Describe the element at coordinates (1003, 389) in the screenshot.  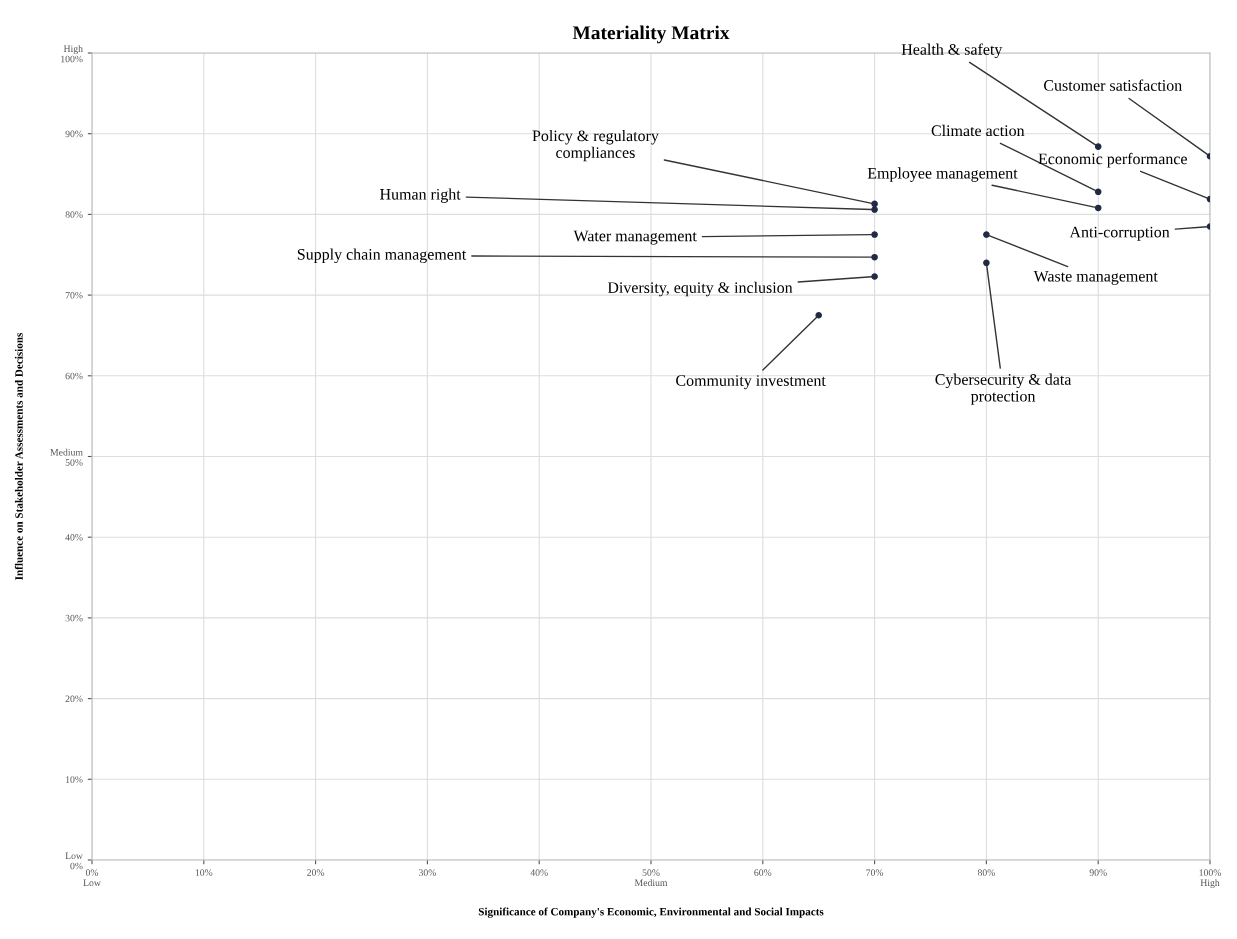
I see `annotation: Cybersecurity & data protection` at that location.